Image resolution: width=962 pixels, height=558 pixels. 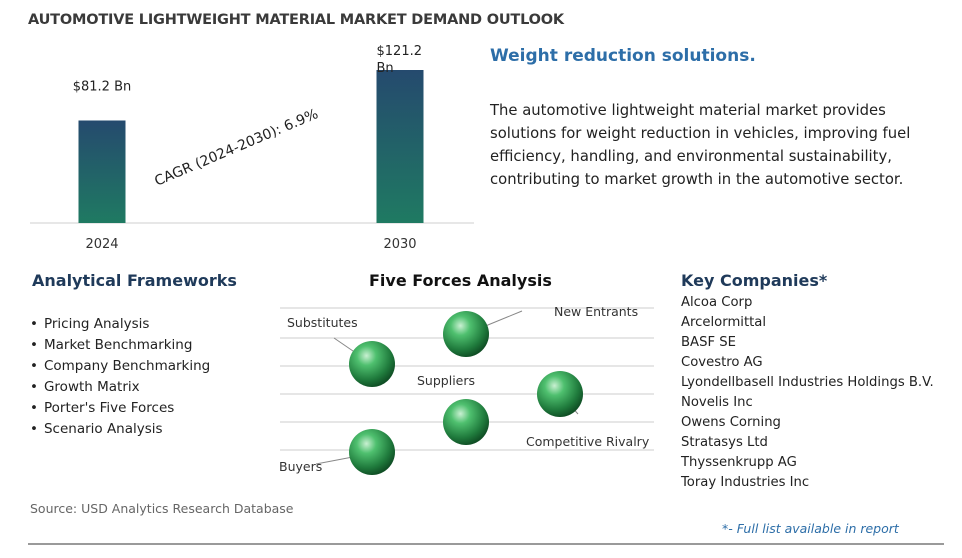 I want to click on x-tick-label: 2030, so click(x=399, y=244).